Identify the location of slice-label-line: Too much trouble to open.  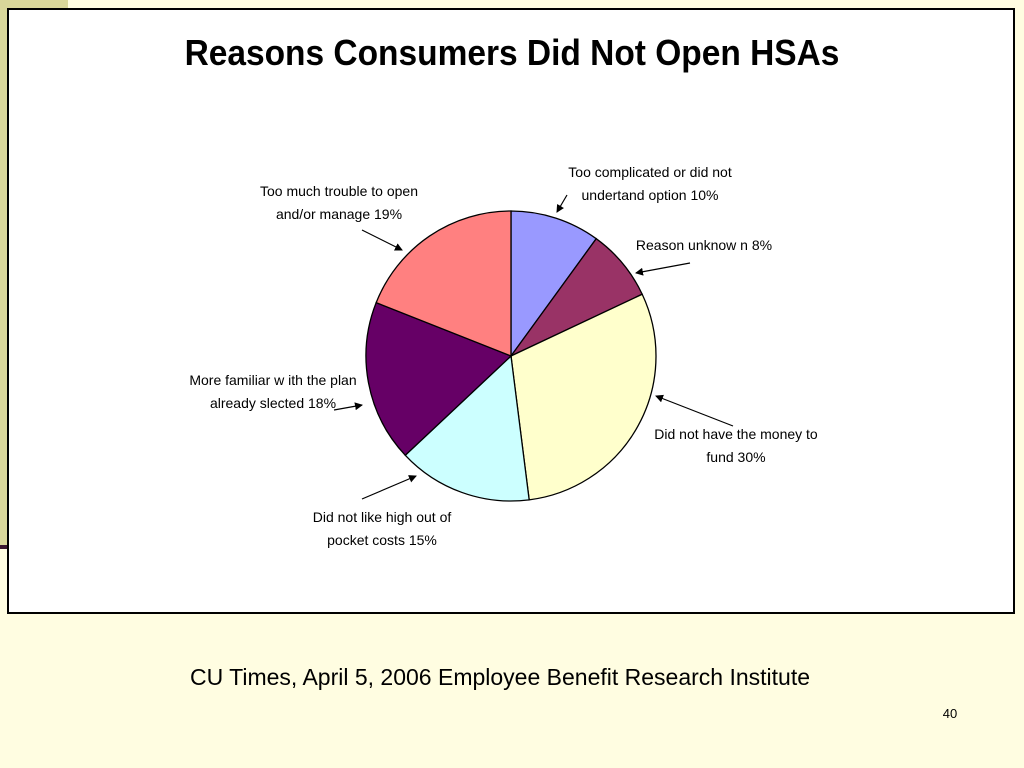
(339, 191).